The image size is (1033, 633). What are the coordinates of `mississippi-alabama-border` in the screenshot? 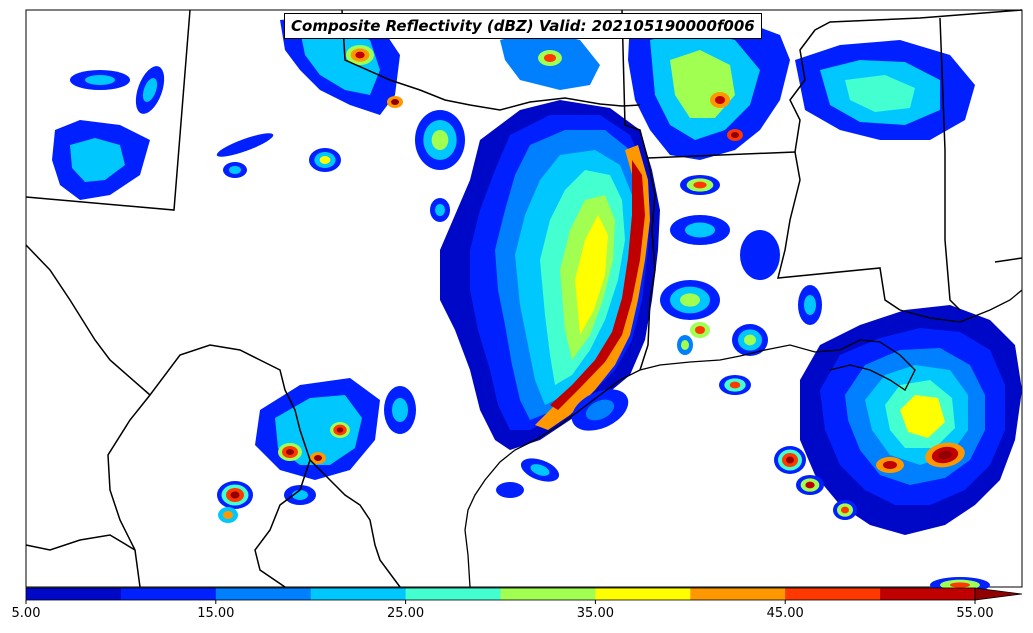 It's located at (950, 164).